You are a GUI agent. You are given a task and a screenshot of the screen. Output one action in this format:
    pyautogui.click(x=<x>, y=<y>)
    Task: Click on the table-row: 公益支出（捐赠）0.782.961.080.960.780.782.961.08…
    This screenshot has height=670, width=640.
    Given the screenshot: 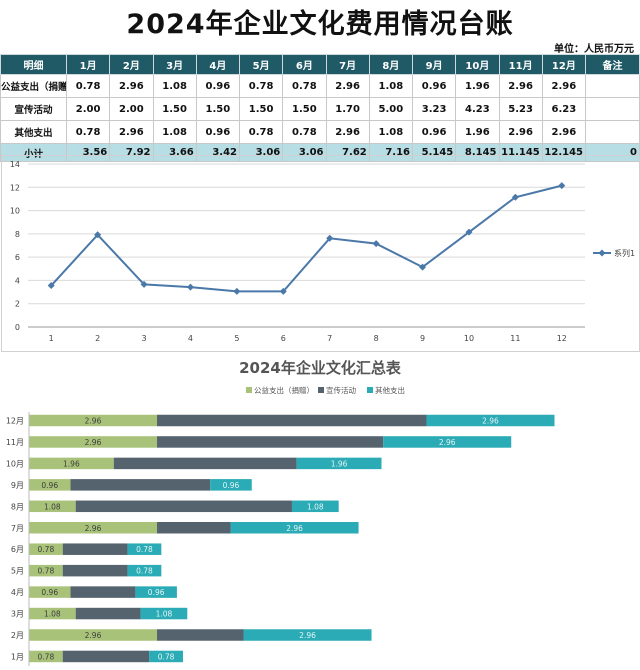 What is the action you would take?
    pyautogui.click(x=320, y=86)
    